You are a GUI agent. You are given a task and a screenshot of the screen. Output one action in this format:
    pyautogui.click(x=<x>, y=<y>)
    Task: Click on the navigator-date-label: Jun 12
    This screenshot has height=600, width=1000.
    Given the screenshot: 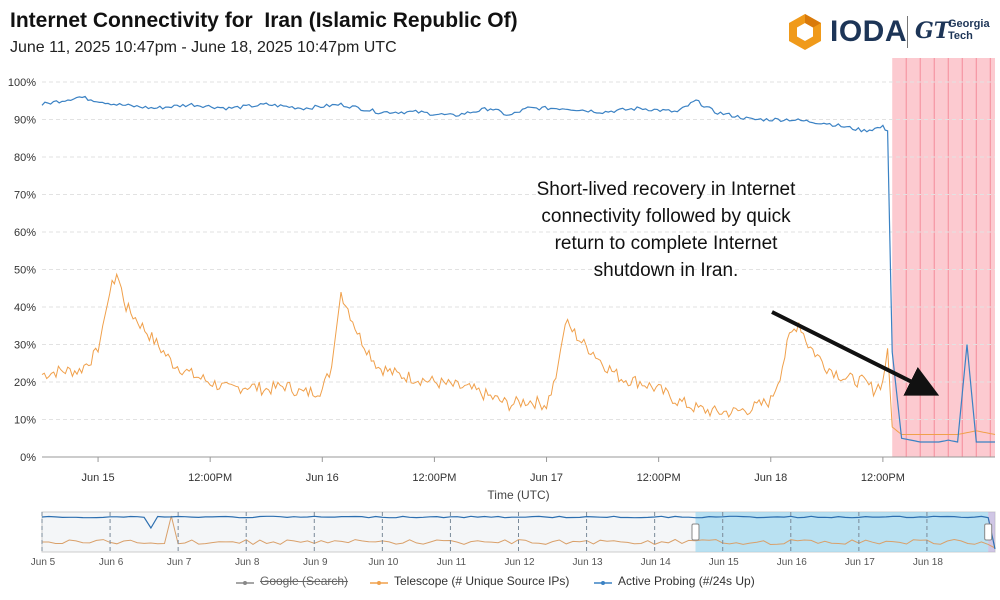 What is the action you would take?
    pyautogui.click(x=519, y=562)
    